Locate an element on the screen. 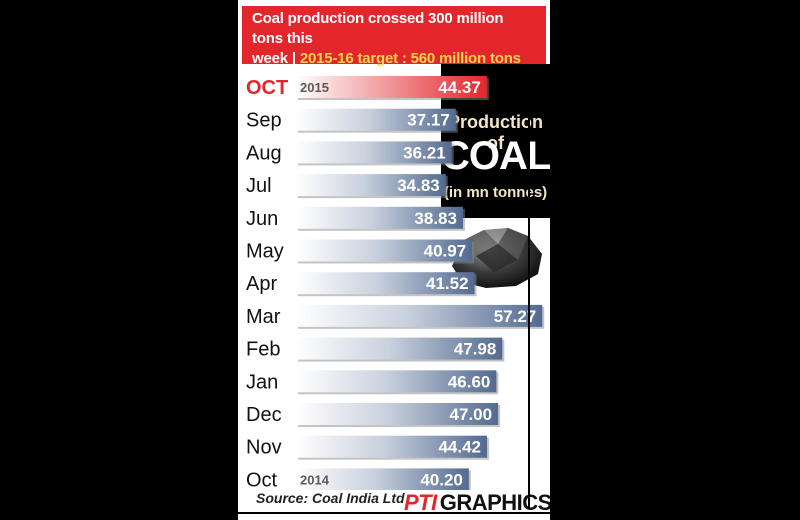 The width and height of the screenshot is (800, 520). category-label: Nov is located at coordinates (264, 448).